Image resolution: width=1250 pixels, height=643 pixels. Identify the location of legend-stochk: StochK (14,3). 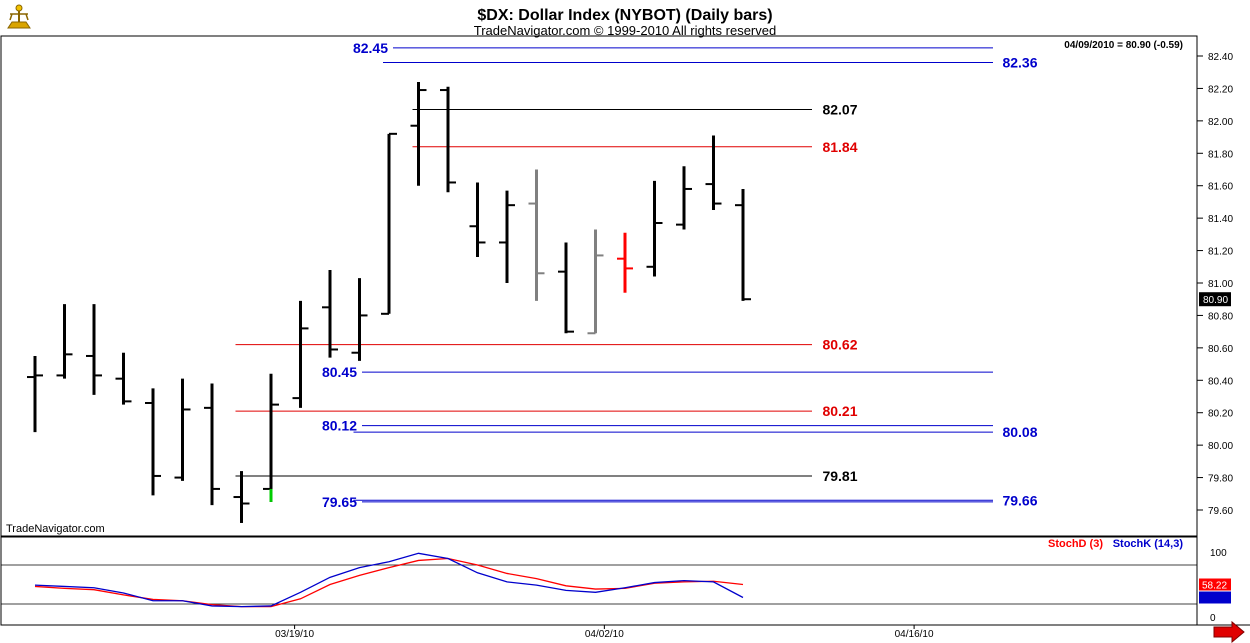
(1148, 544).